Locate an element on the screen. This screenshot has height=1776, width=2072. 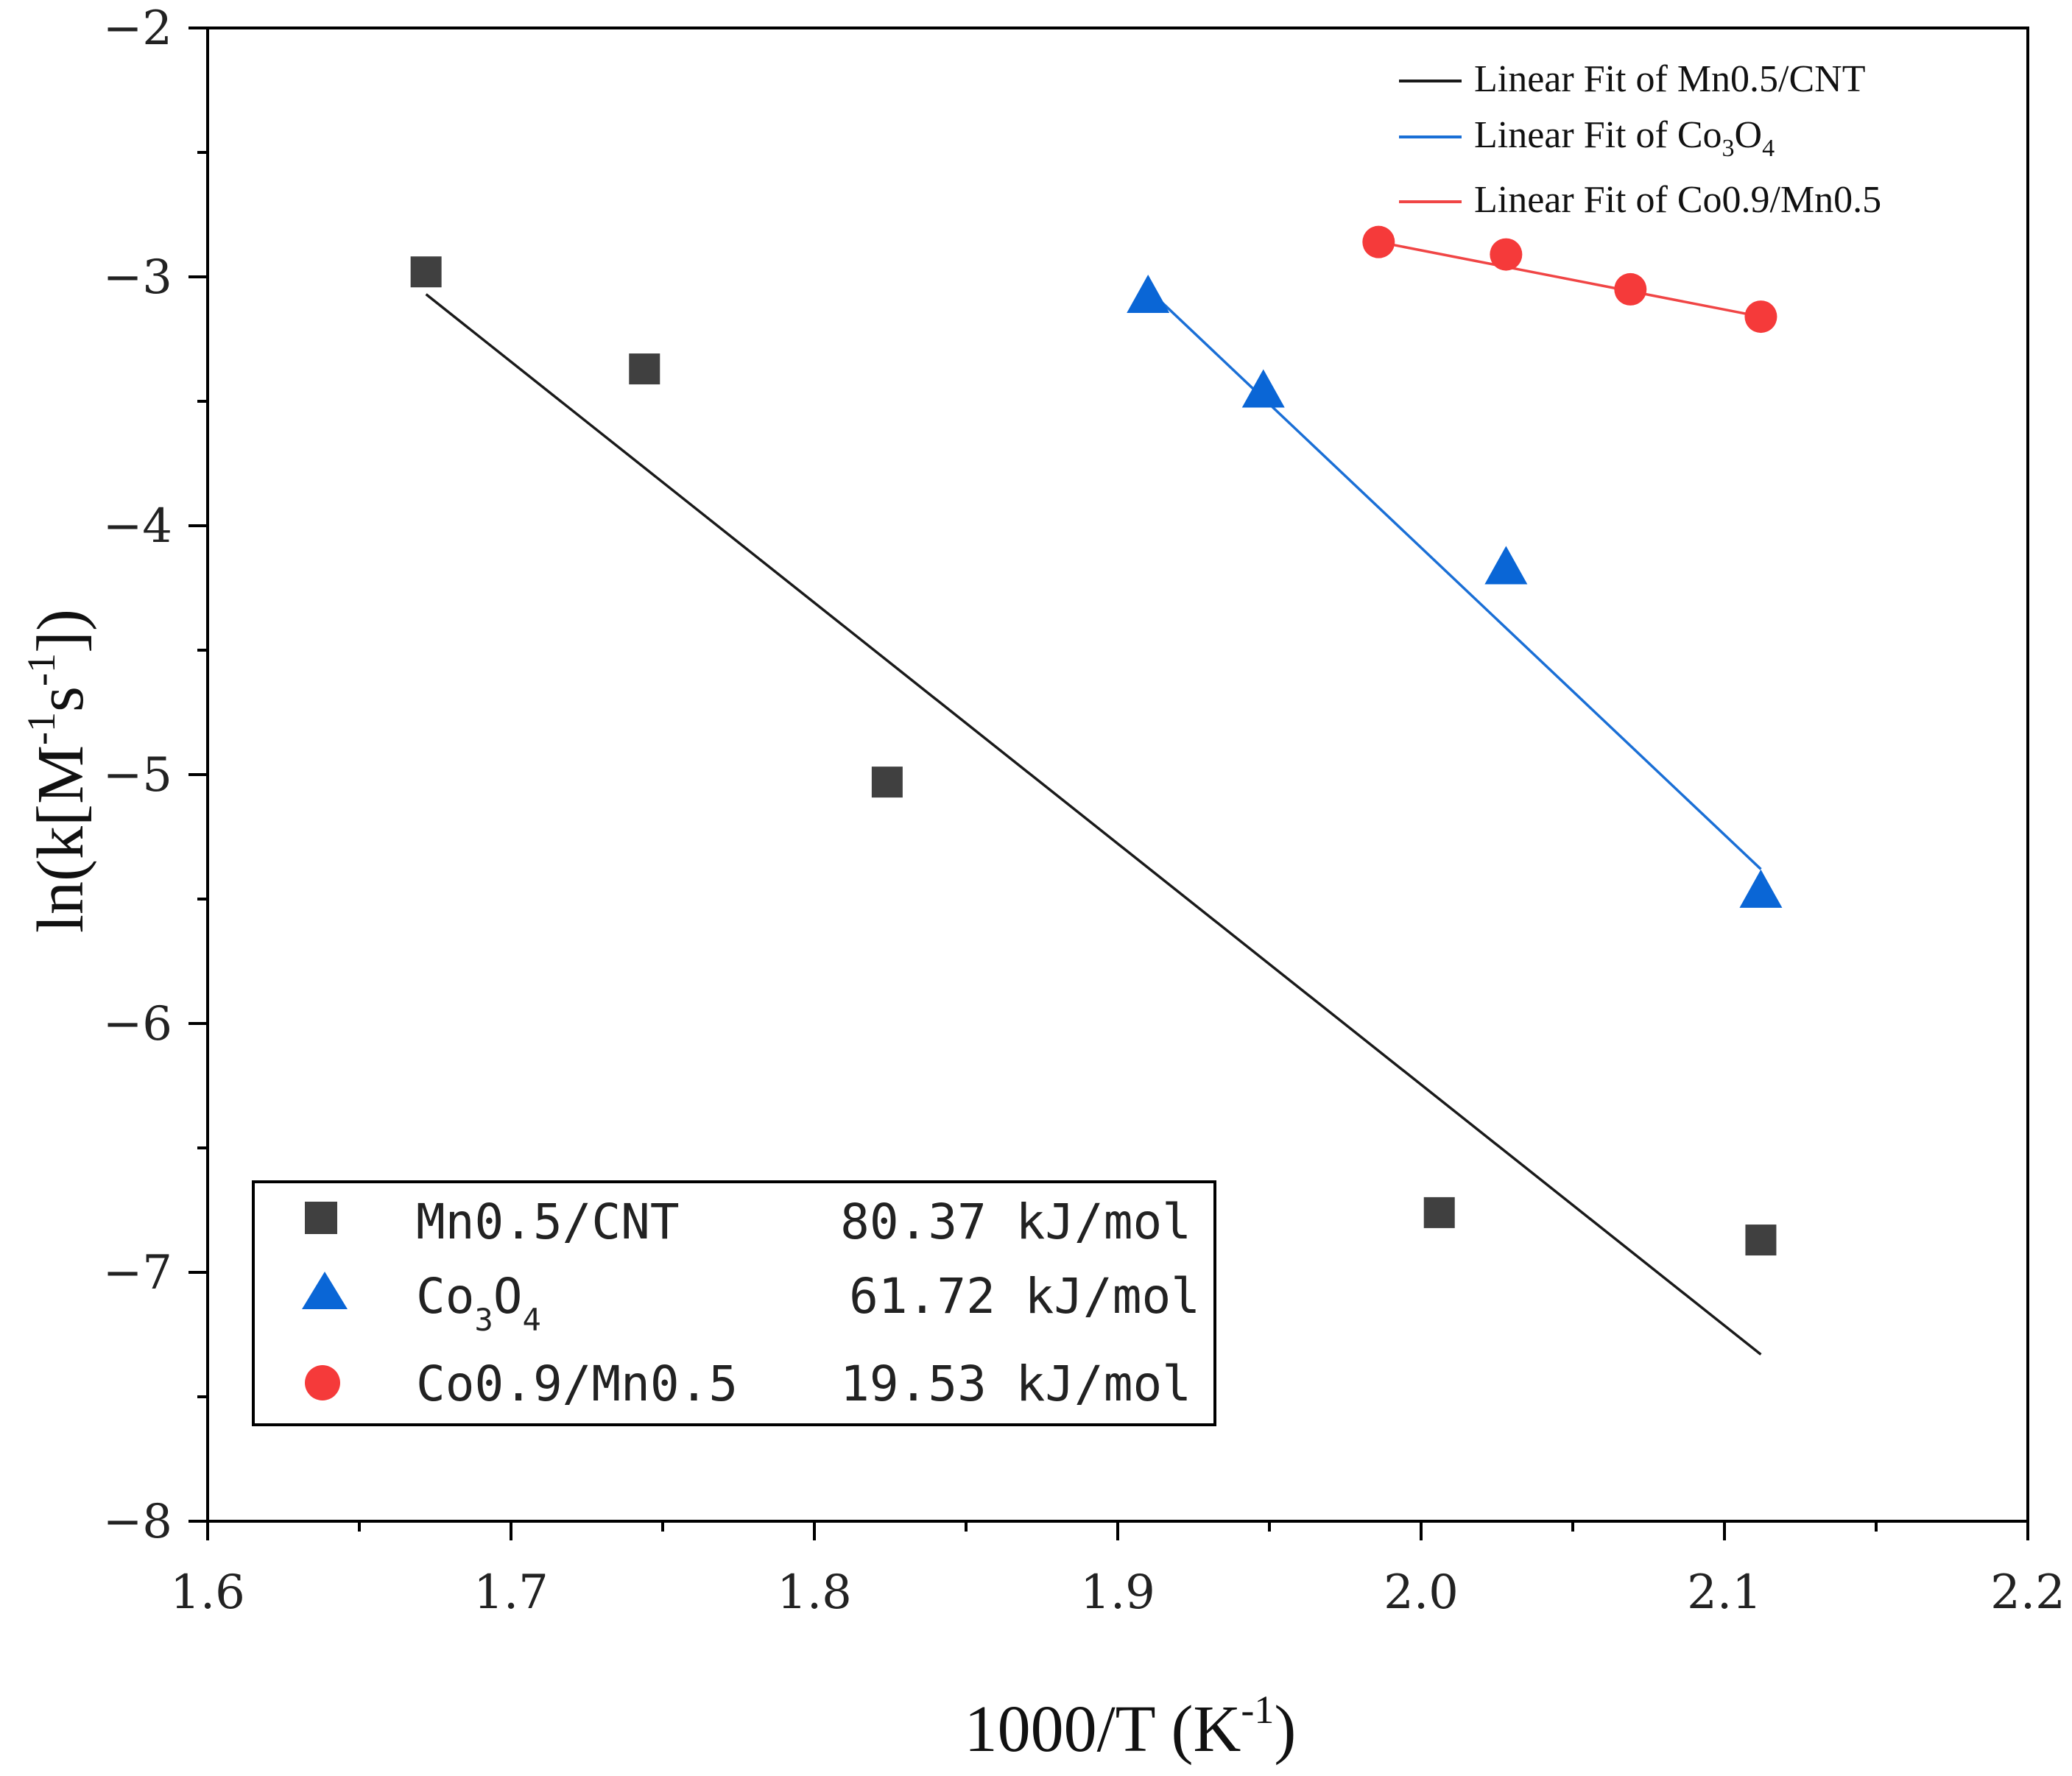
fit-legend-label-co-mn-text: Linear Fit of Co0.9/Mn0.5 is located at coordinates (1677, 200).